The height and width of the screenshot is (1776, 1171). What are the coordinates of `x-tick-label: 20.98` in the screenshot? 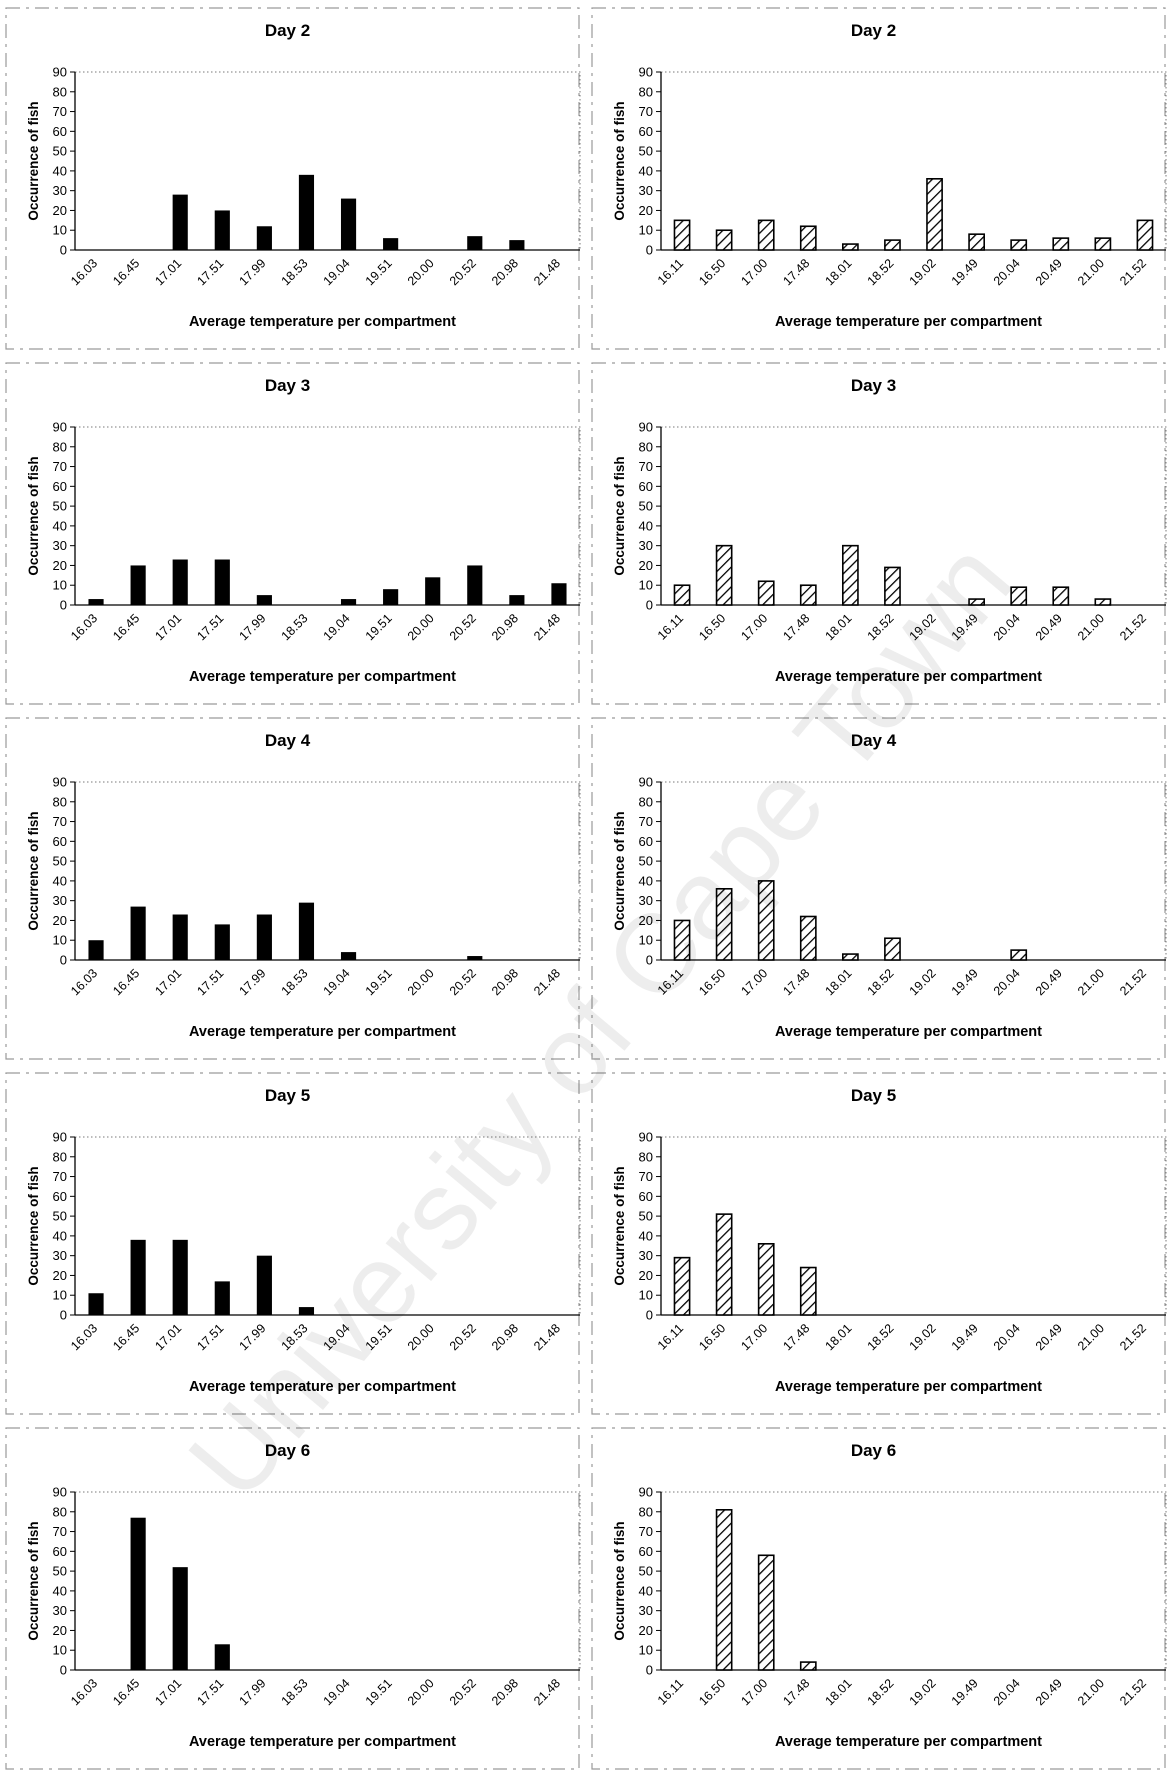 It's located at (505, 272).